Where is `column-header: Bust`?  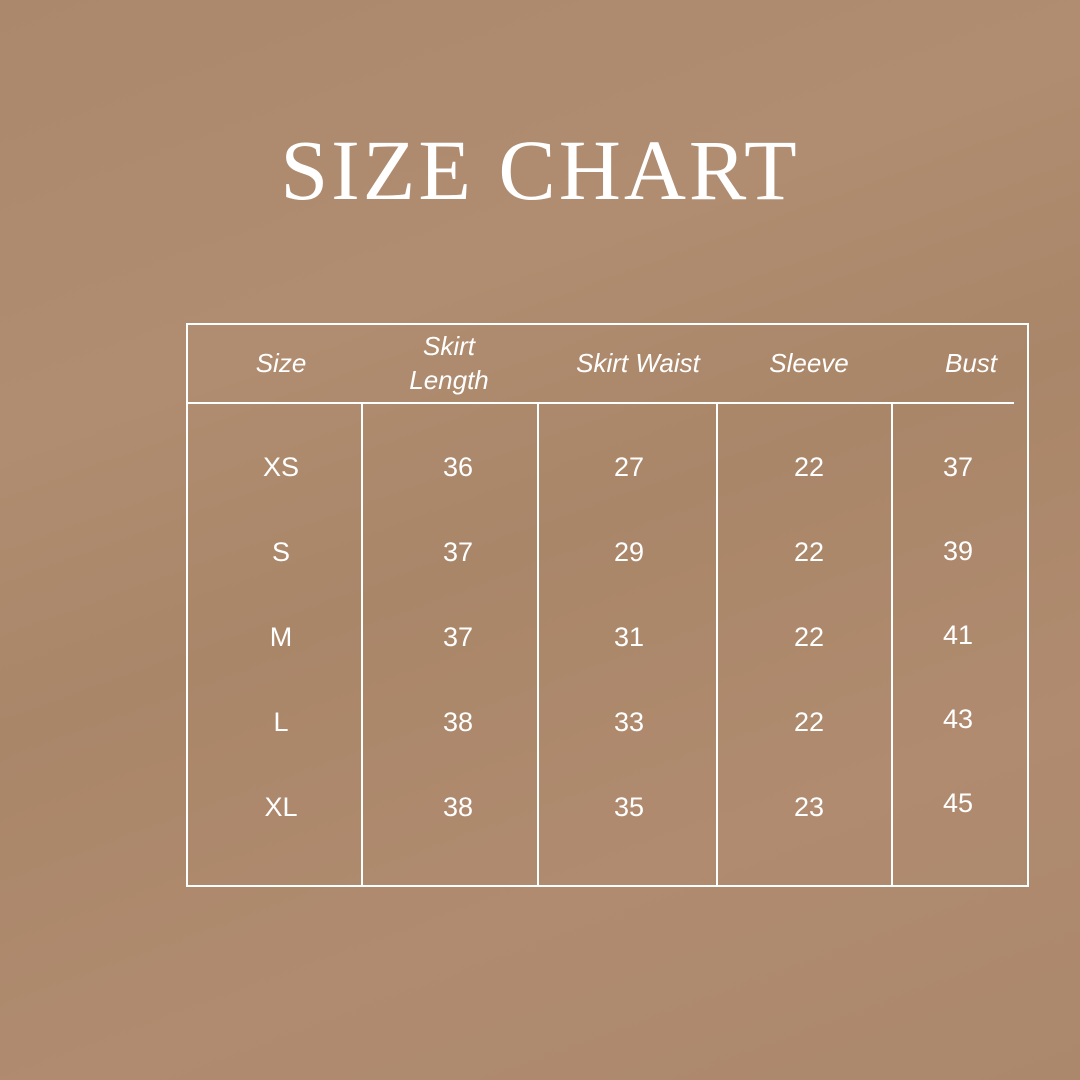 column-header: Bust is located at coordinates (971, 363).